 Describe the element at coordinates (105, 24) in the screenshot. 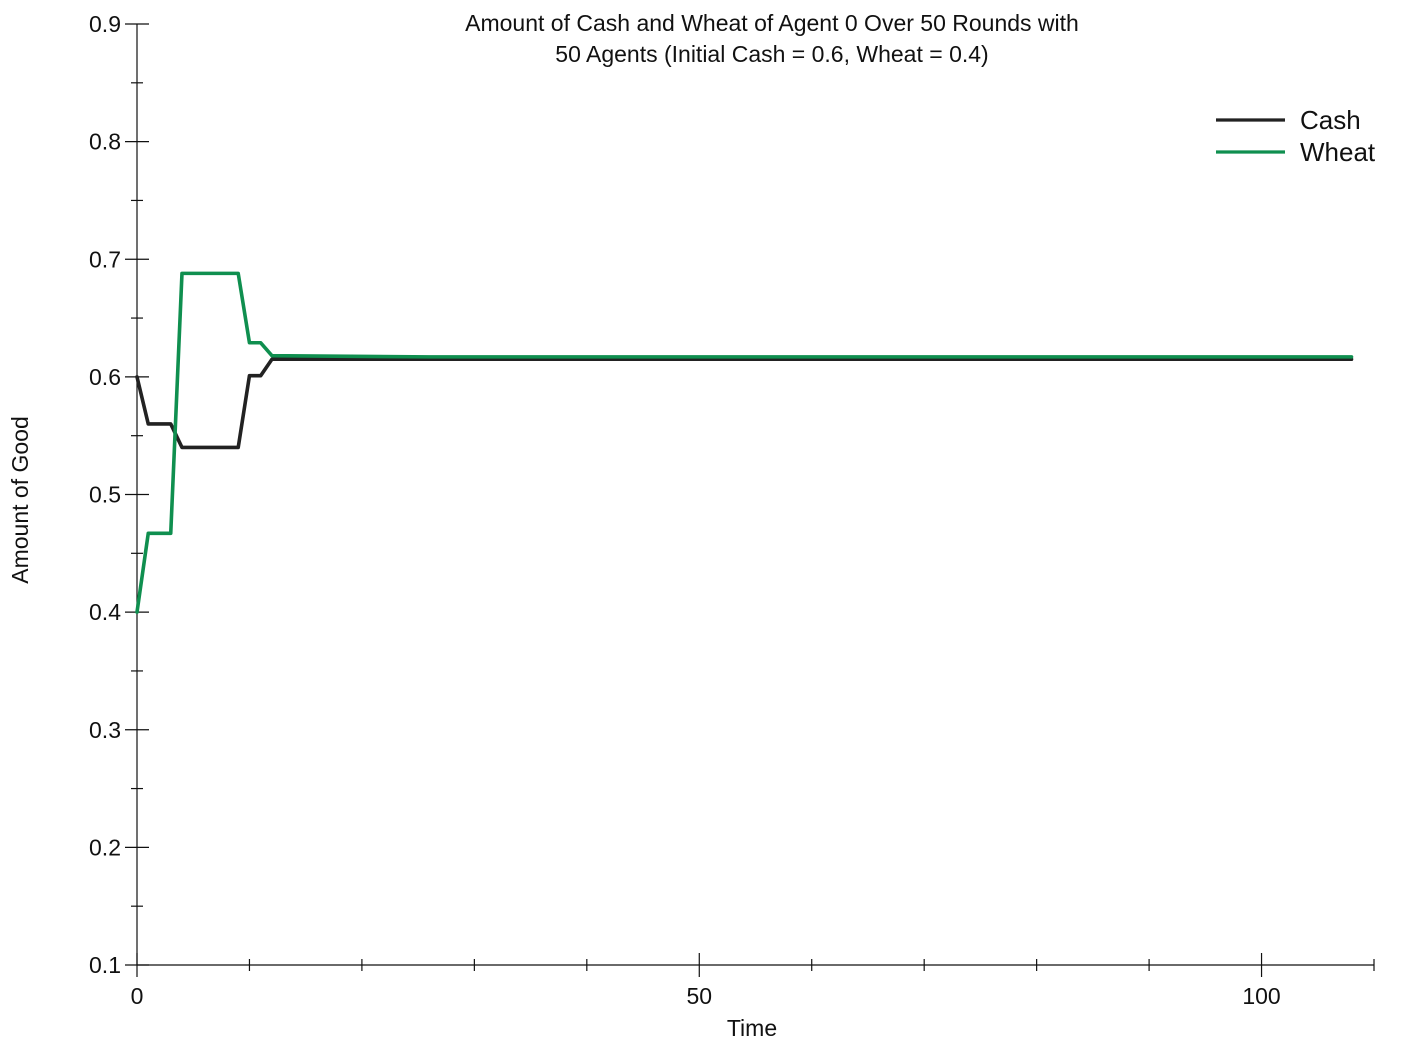

I see `y-tick-label: 0.9` at that location.